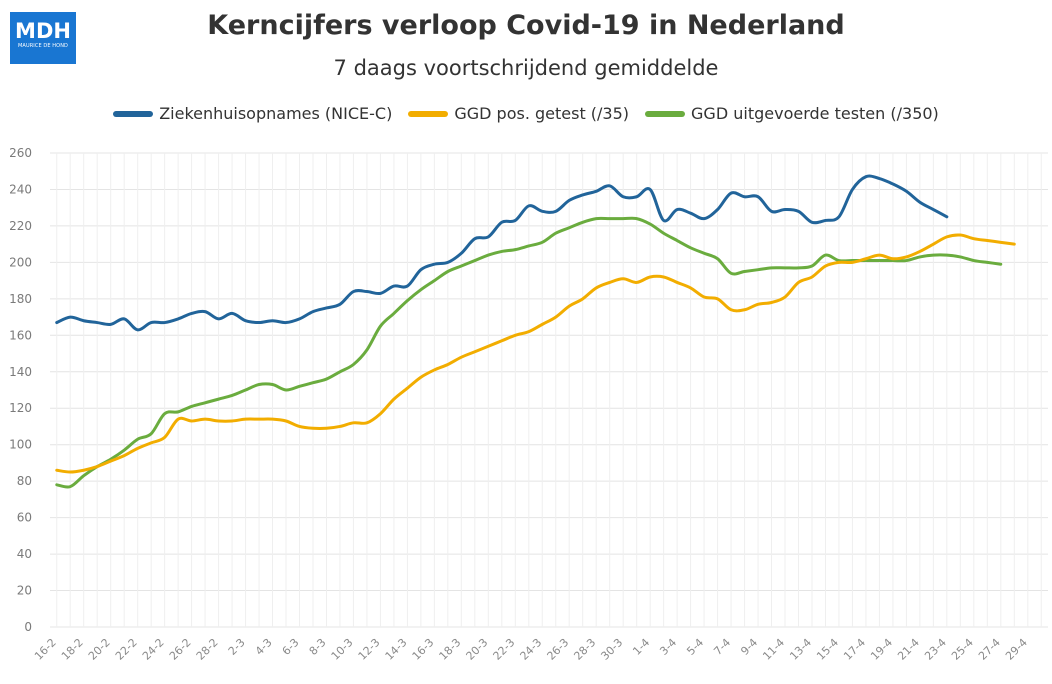  What do you see at coordinates (20, 299) in the screenshot?
I see `y-tick-label: 180` at bounding box center [20, 299].